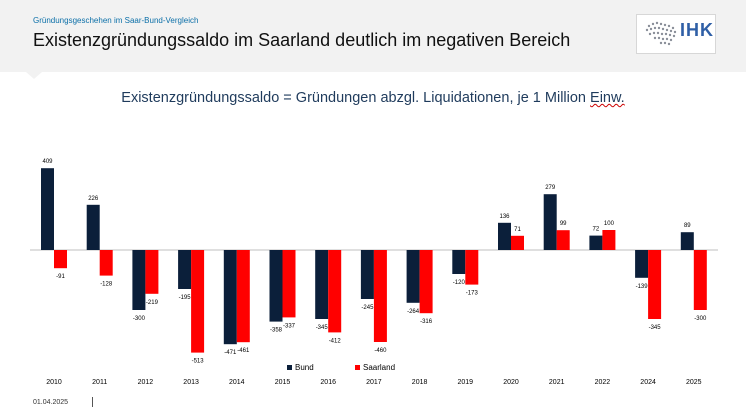 Image resolution: width=746 pixels, height=419 pixels. What do you see at coordinates (563, 240) in the screenshot?
I see `bar-saarland-2021` at bounding box center [563, 240].